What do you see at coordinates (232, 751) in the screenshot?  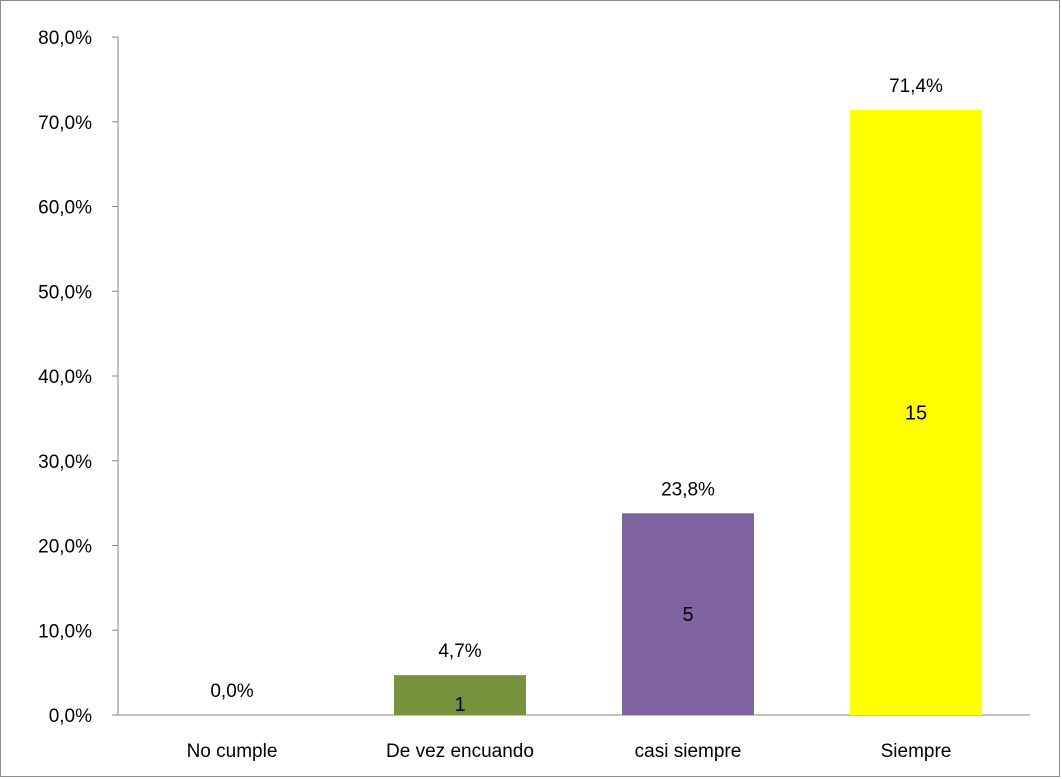 I see `x-tick-label: No cumple` at bounding box center [232, 751].